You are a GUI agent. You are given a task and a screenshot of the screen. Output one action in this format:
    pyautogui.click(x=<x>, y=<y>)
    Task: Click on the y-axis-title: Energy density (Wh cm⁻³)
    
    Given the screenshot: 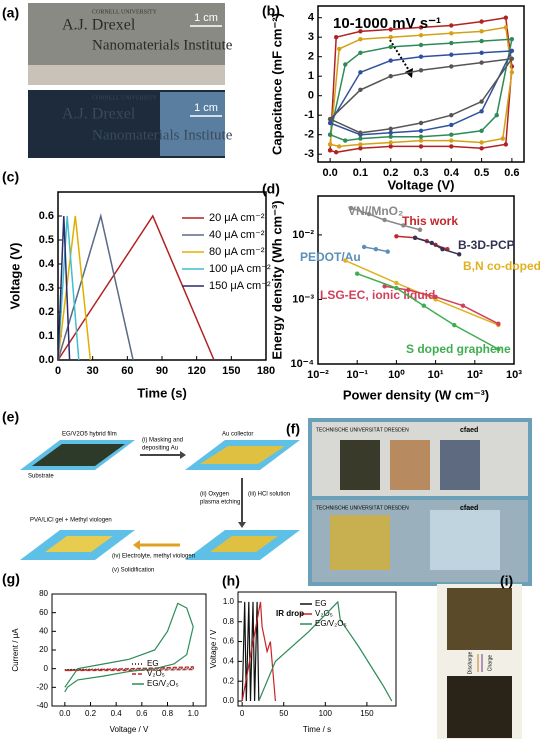 What is the action you would take?
    pyautogui.click(x=276, y=279)
    